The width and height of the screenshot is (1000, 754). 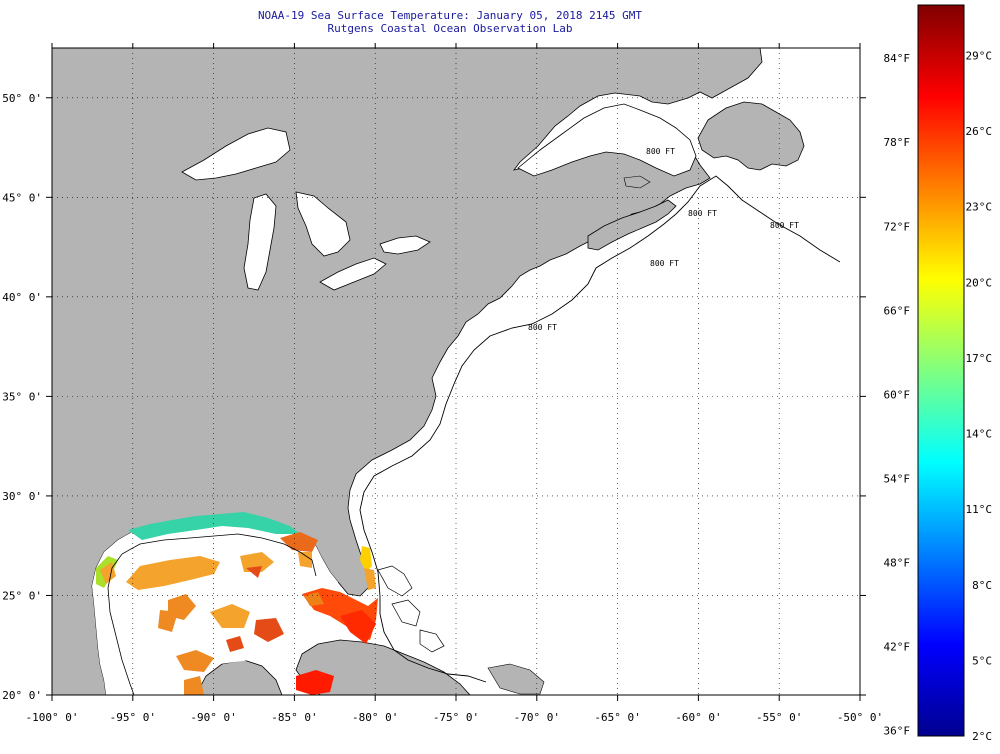 What do you see at coordinates (897, 226) in the screenshot?
I see `colorbar-f-label: 72°F` at bounding box center [897, 226].